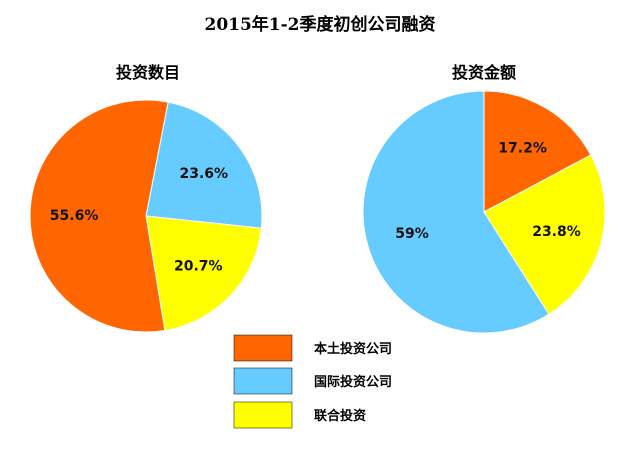  What do you see at coordinates (319, 24) in the screenshot?
I see `chart-title: 2015年1-2季度初创公司融资` at bounding box center [319, 24].